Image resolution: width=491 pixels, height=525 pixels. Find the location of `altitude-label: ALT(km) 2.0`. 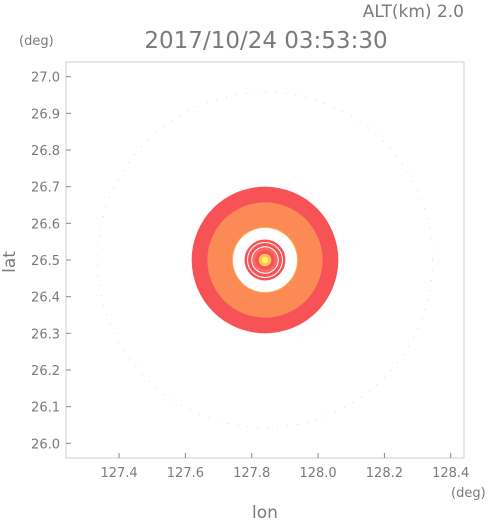

altitude-label: ALT(km) 2.0 is located at coordinates (413, 12).